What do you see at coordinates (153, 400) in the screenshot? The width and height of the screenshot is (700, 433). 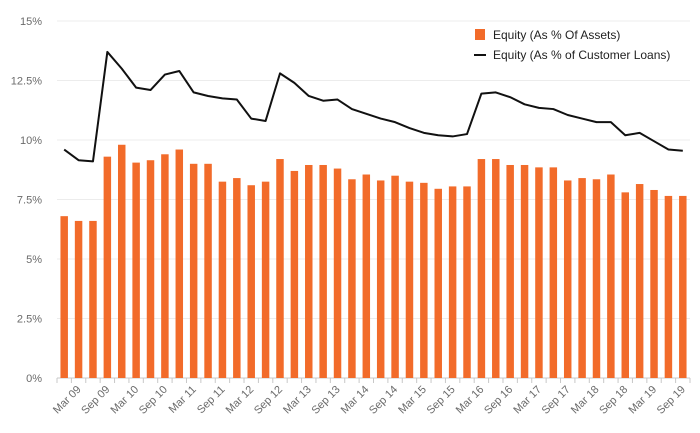 I see `x-tick-label: Sep 10` at bounding box center [153, 400].